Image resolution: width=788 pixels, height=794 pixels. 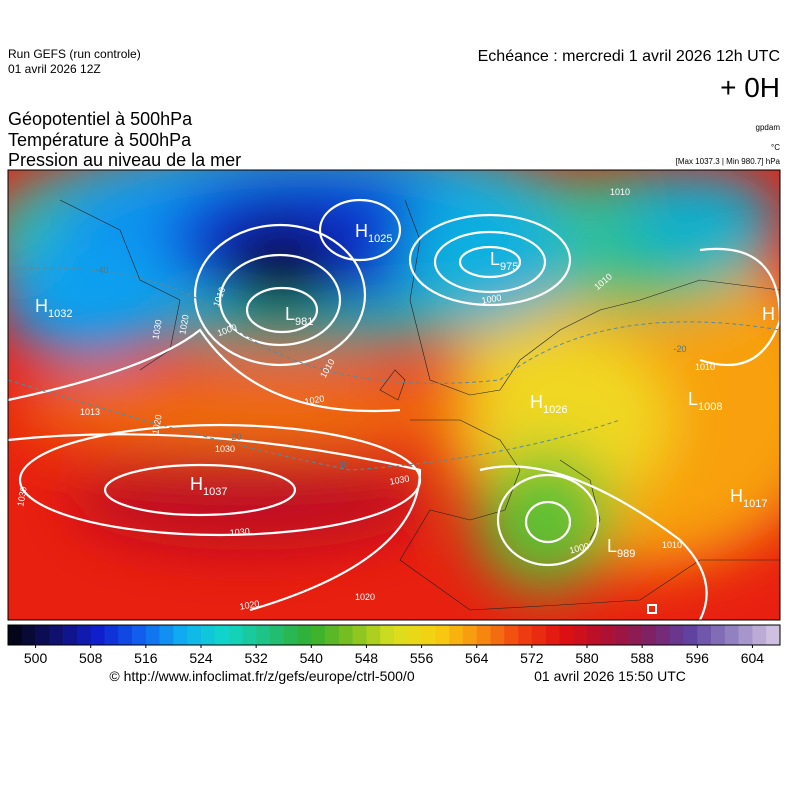 What do you see at coordinates (629, 56) in the screenshot?
I see `valid-time: Echéance : mercredi 1 avril 2026 12h UTC` at bounding box center [629, 56].